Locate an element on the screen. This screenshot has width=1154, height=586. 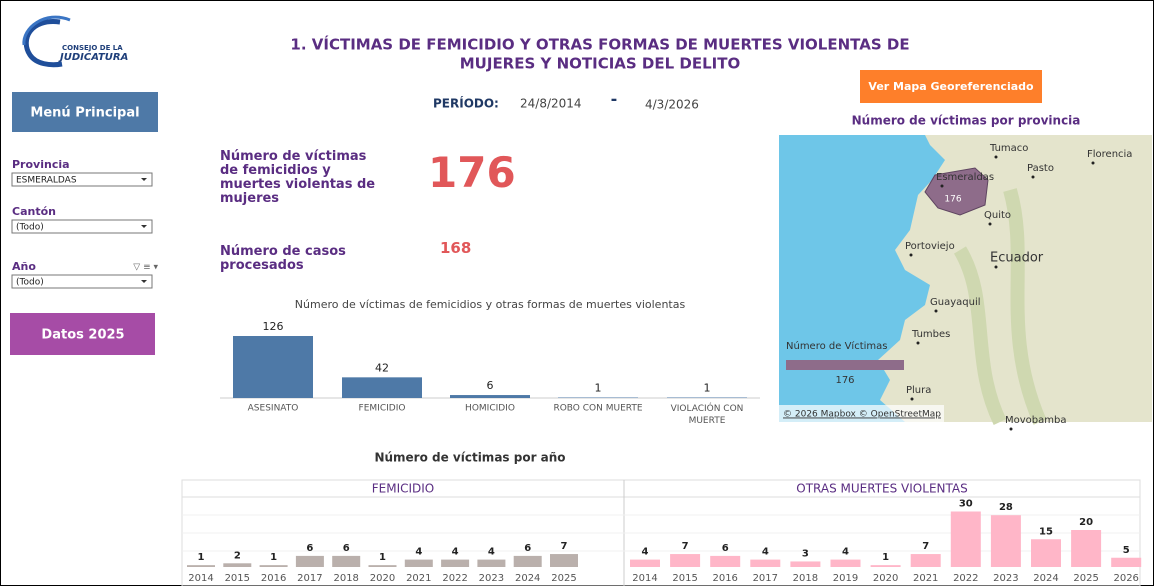
filter-label: Provincia is located at coordinates (41, 164).